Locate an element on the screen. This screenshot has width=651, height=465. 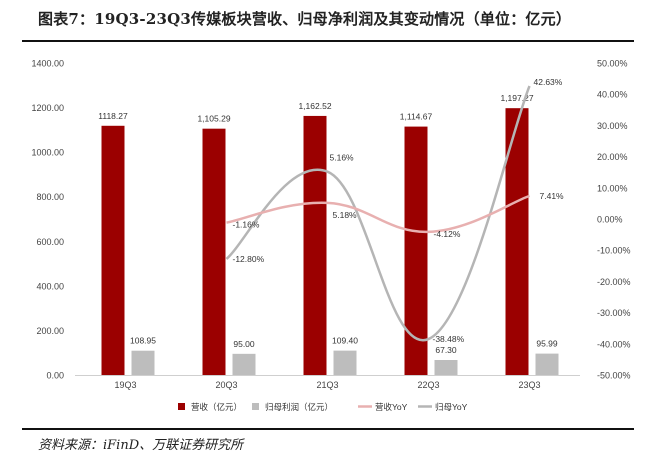
profit-yoy-point-label: 5.16% is located at coordinates (342, 158).